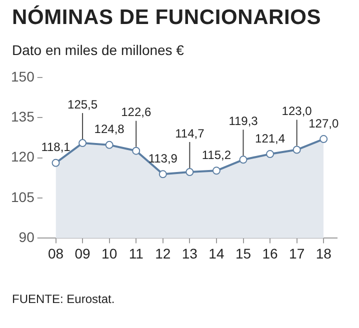 The width and height of the screenshot is (359, 328). What do you see at coordinates (63, 299) in the screenshot?
I see `source-note: FUENTE: Eurostat.` at bounding box center [63, 299].